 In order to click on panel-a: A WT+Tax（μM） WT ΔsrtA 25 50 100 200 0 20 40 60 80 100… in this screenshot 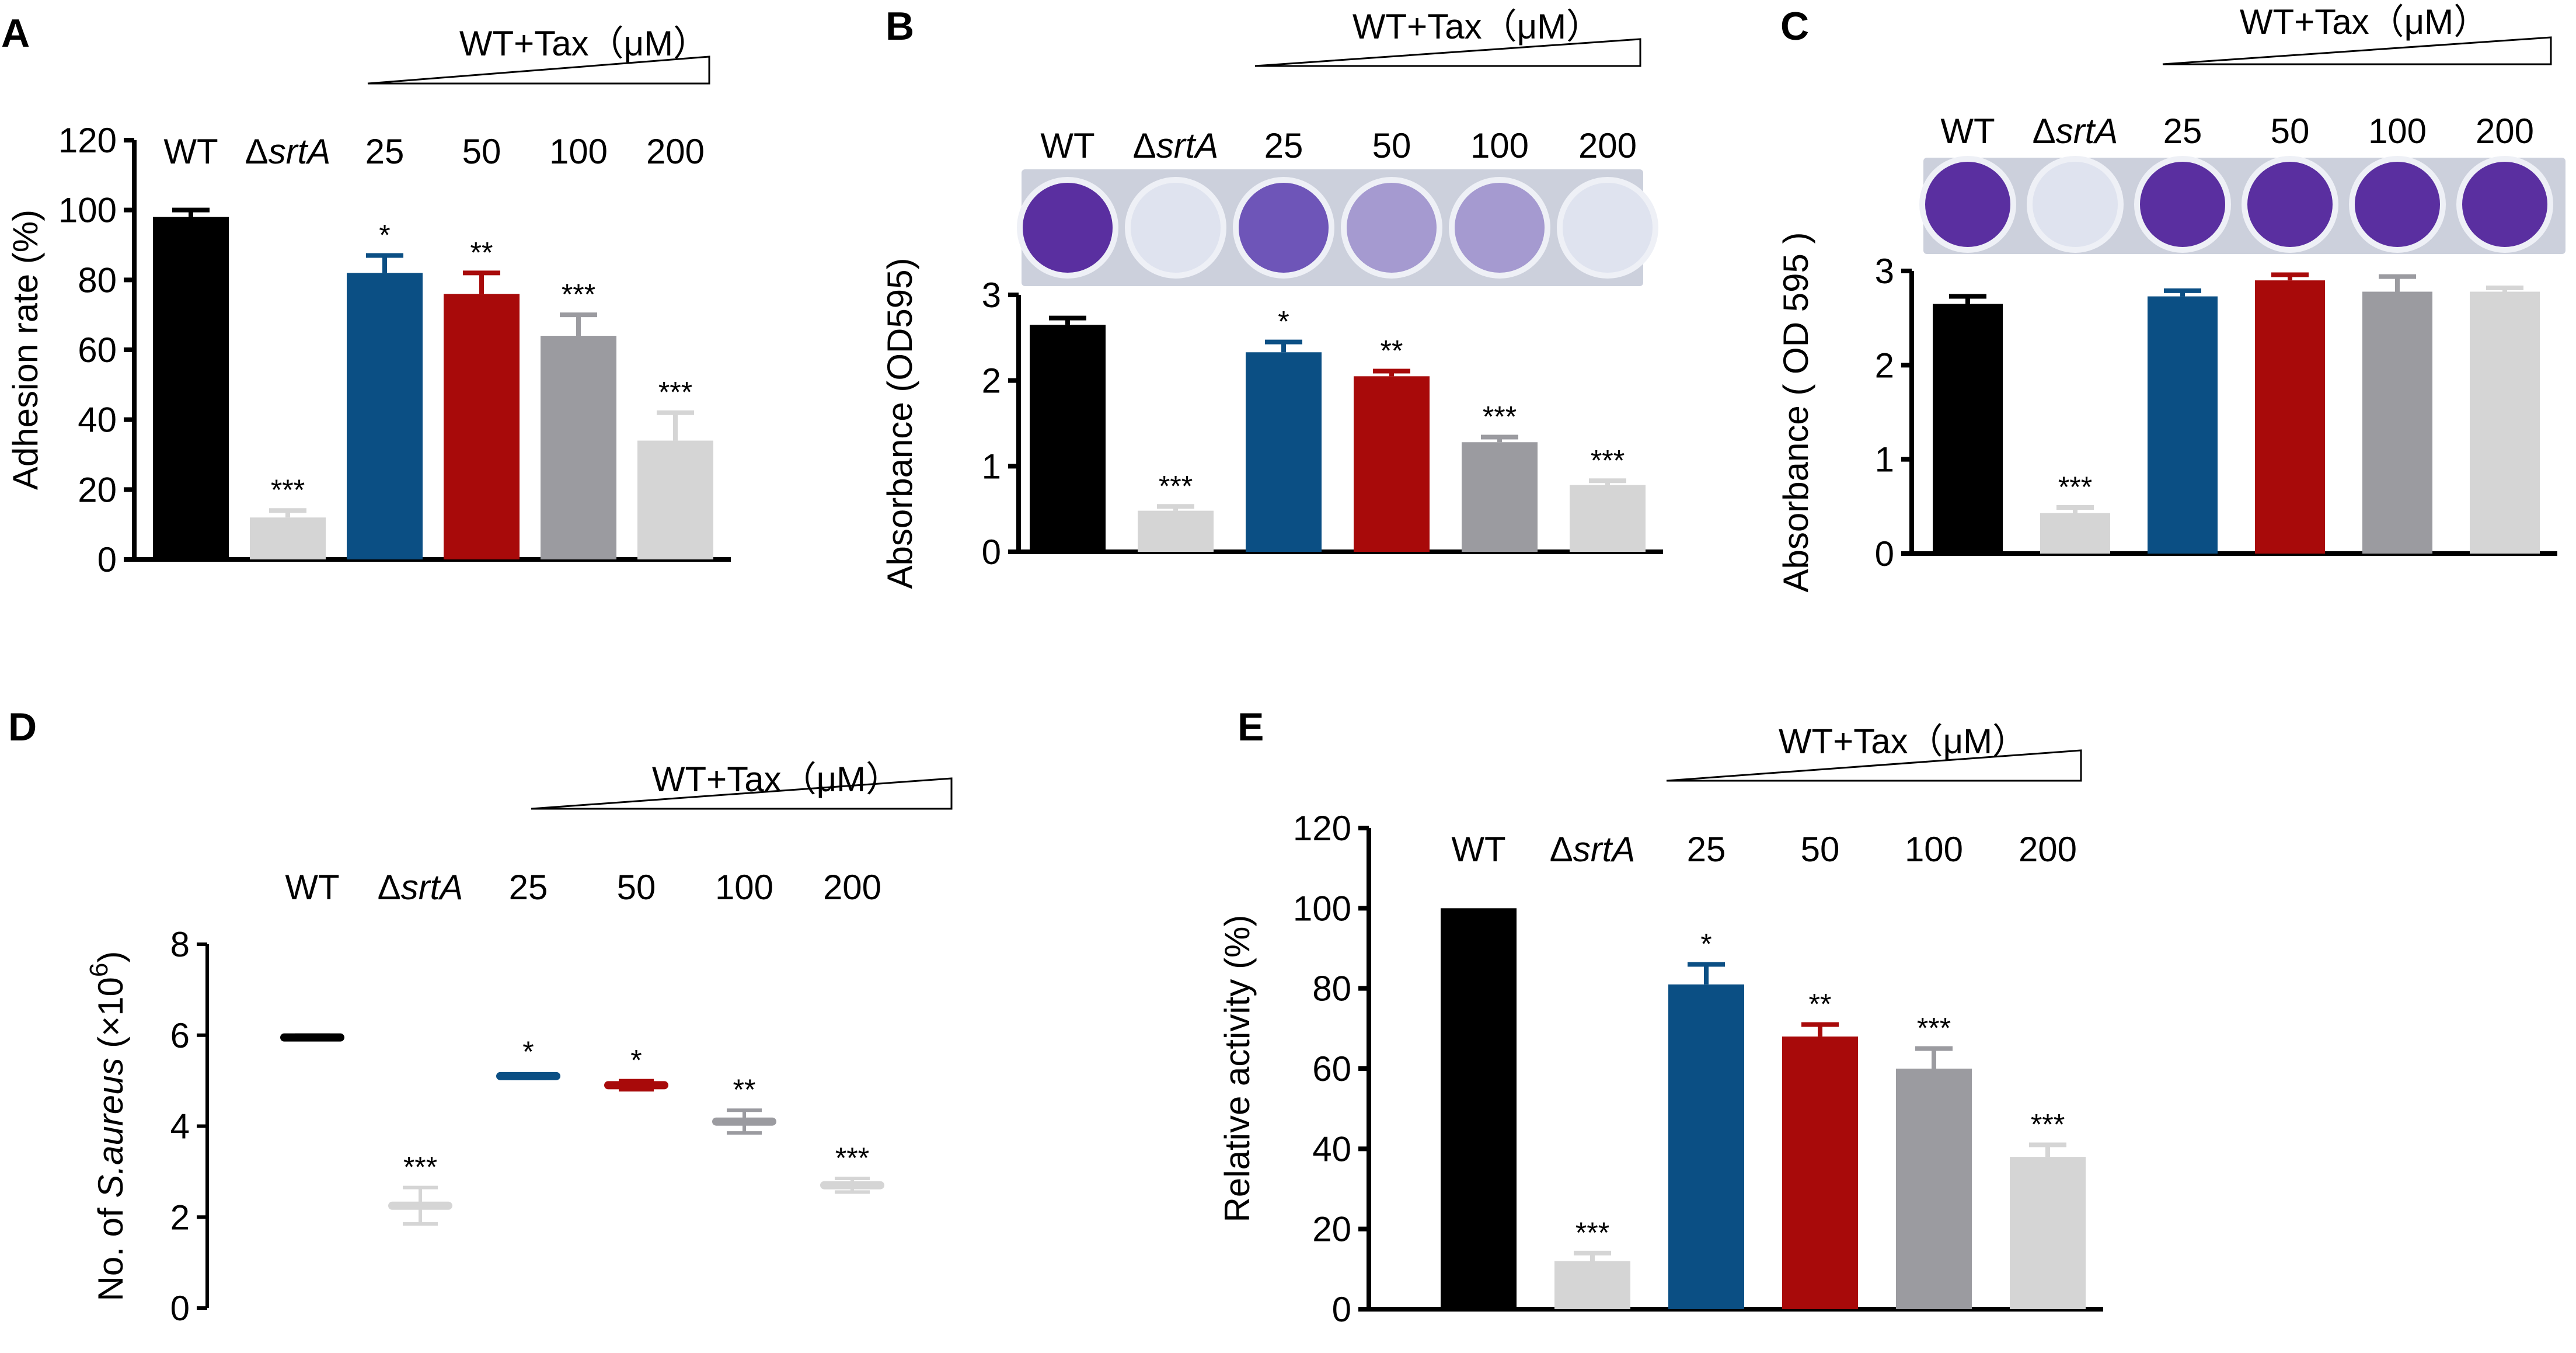, I will do `click(366, 295)`.